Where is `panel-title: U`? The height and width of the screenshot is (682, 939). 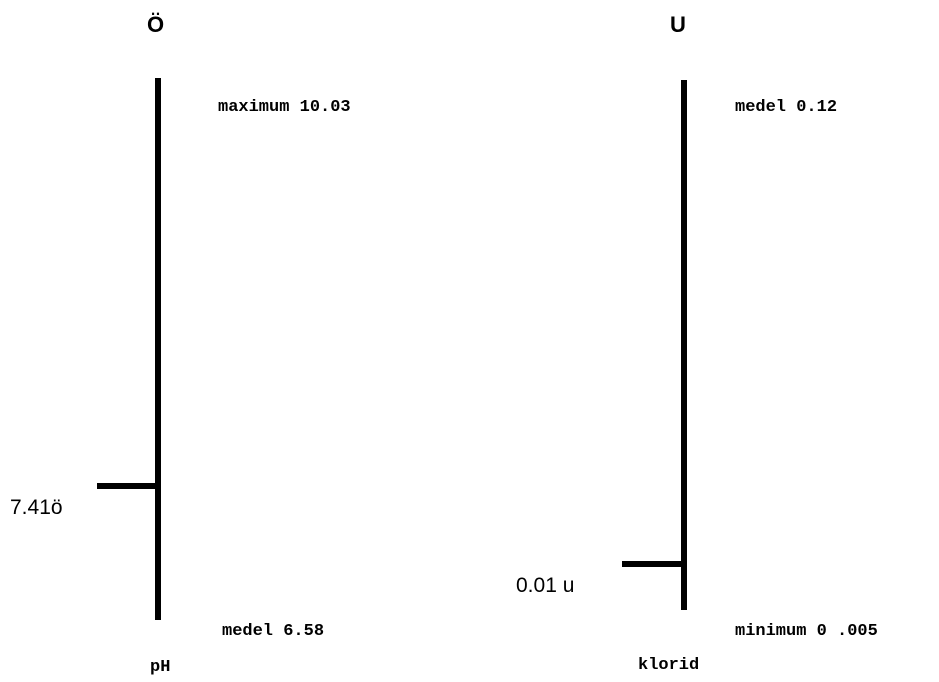
panel-title: U is located at coordinates (678, 24).